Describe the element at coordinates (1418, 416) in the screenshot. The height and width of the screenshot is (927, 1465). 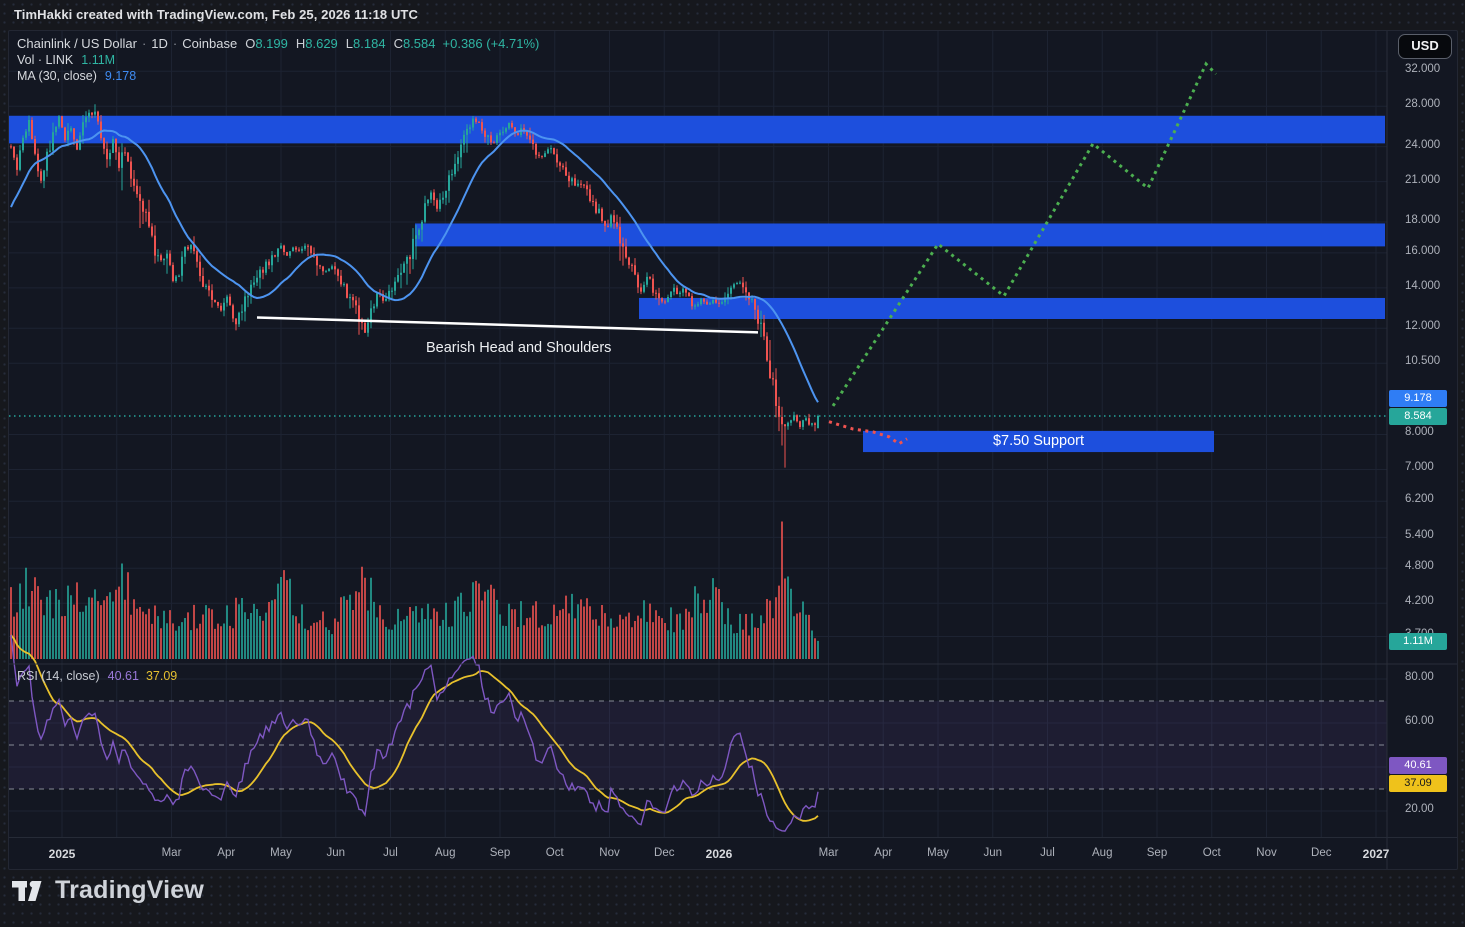
I see `last-price-badge: 8.584` at that location.